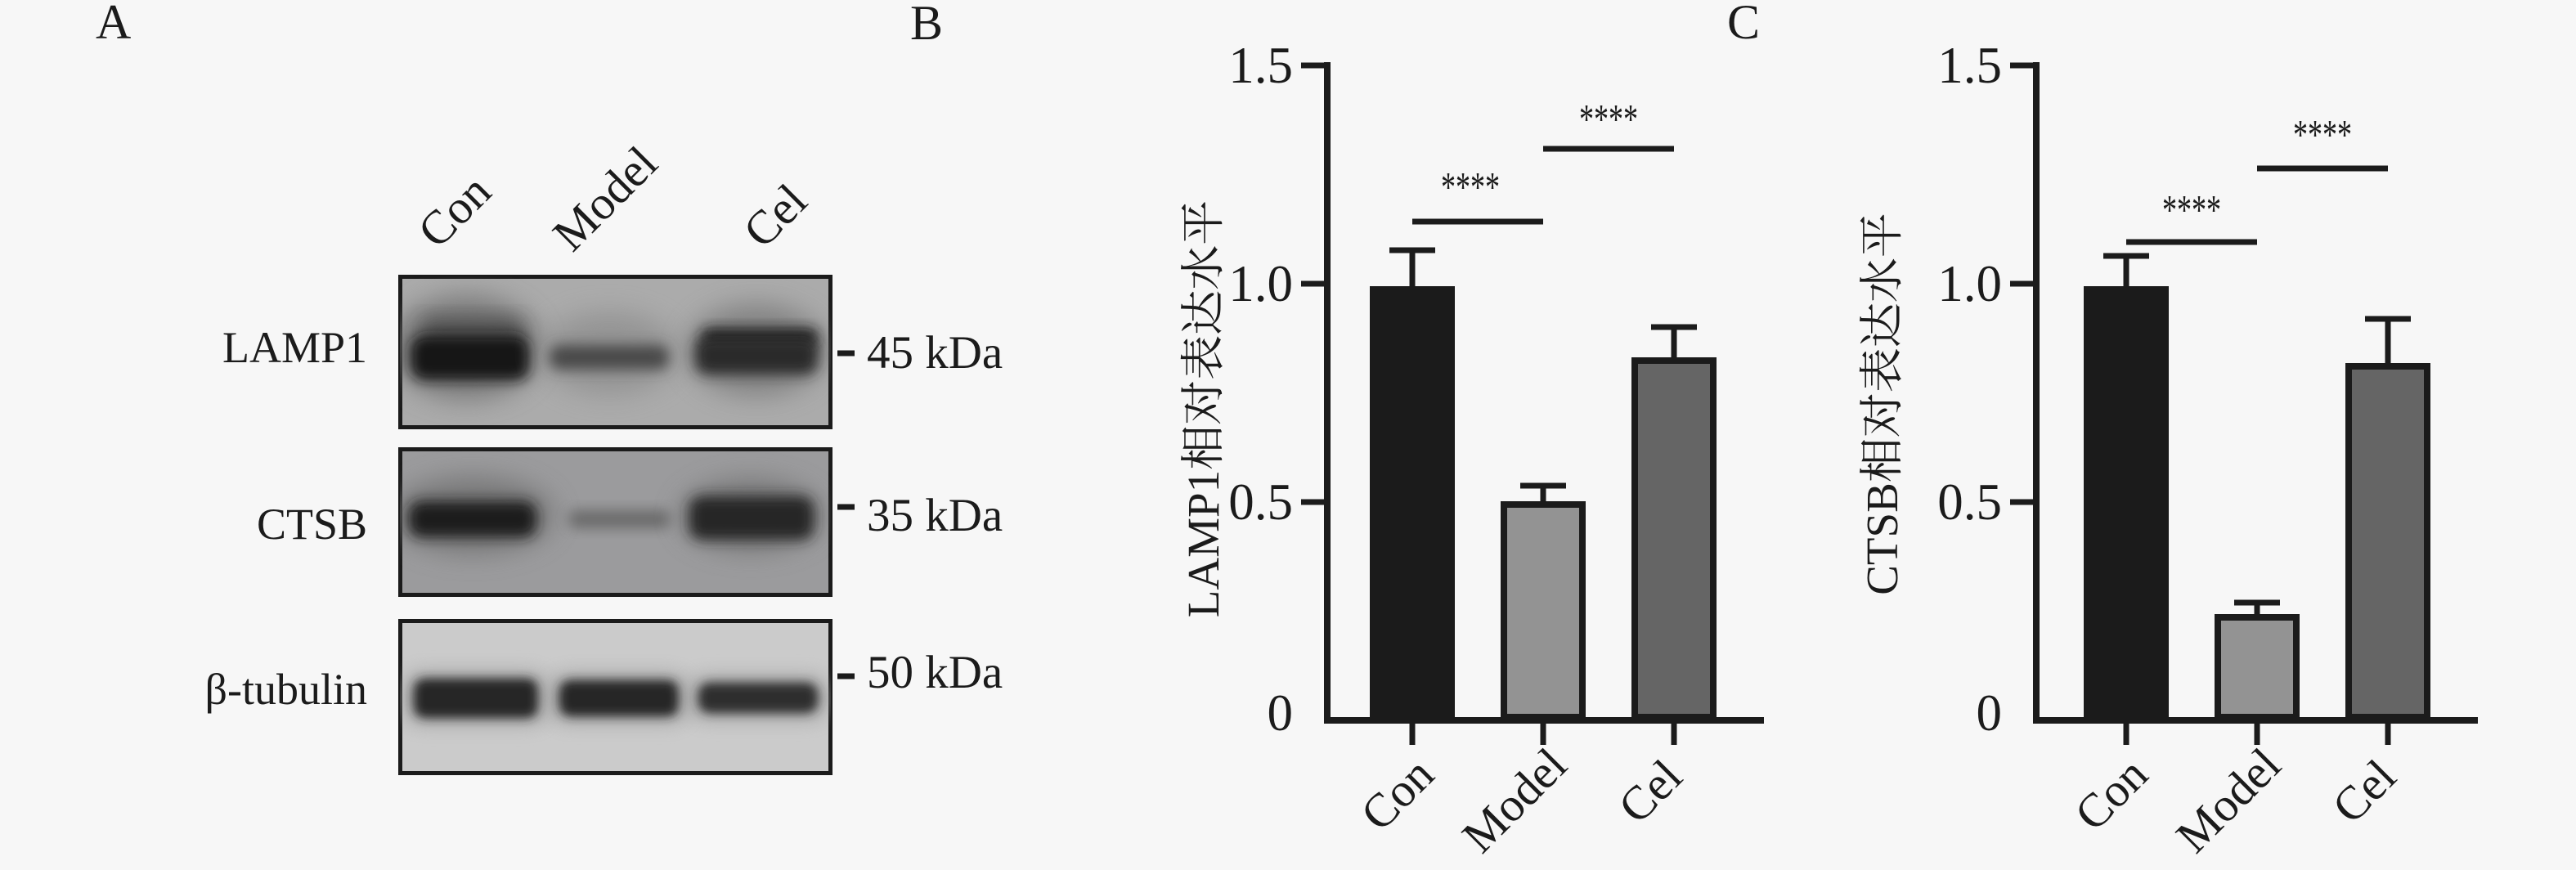  What do you see at coordinates (1743, 24) in the screenshot?
I see `svg-text: C` at bounding box center [1743, 24].